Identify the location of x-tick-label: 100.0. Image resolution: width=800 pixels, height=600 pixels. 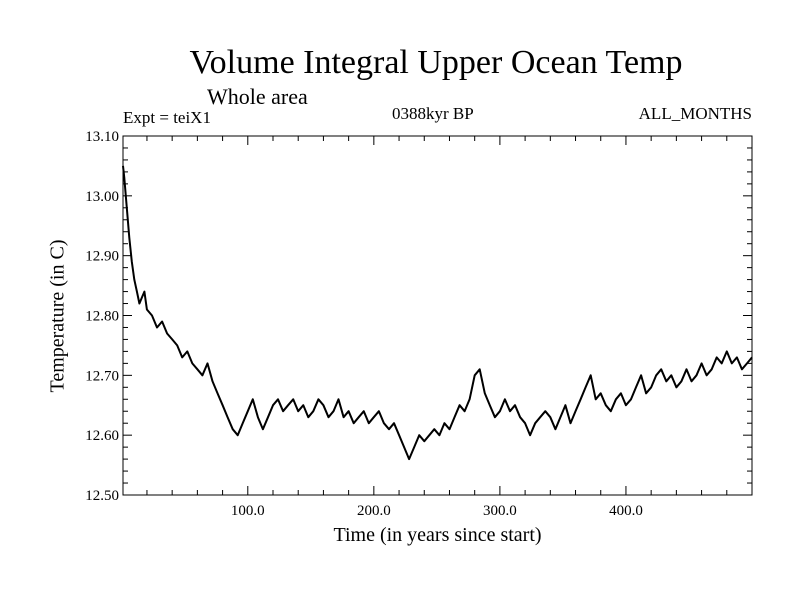
(248, 511).